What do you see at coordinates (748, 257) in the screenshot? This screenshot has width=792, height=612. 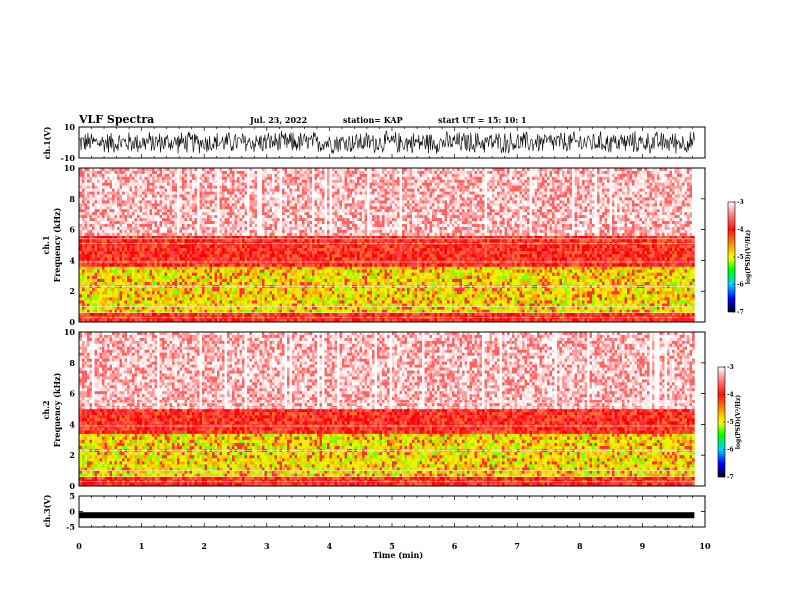 I see `ch1-colorbar-label: log(PSD)(V²/Hz)` at bounding box center [748, 257].